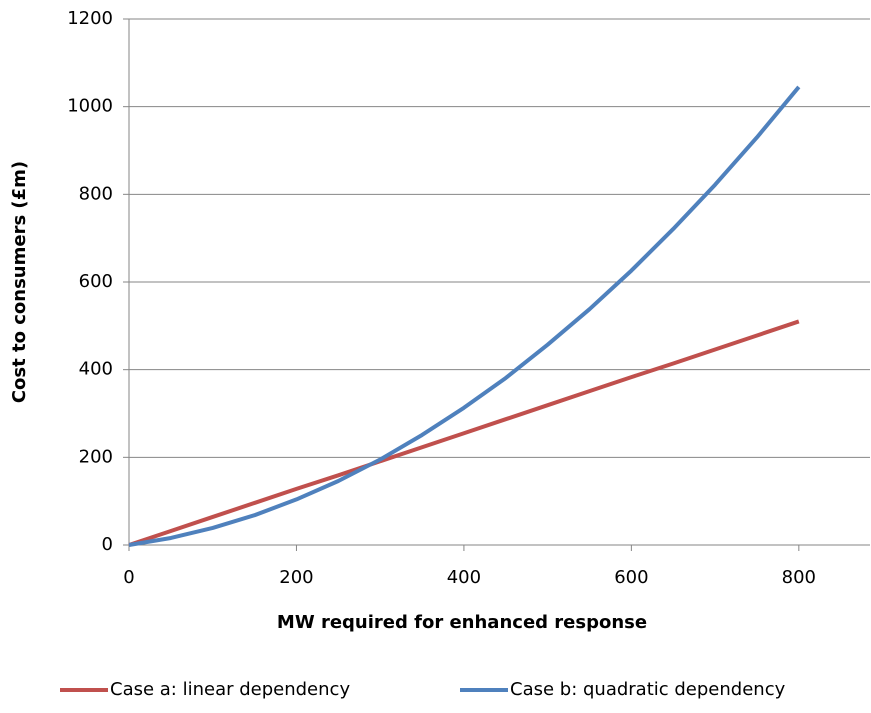 The image size is (871, 713). Describe the element at coordinates (462, 622) in the screenshot. I see `x-axis-label: MW required for enhanced response` at that location.